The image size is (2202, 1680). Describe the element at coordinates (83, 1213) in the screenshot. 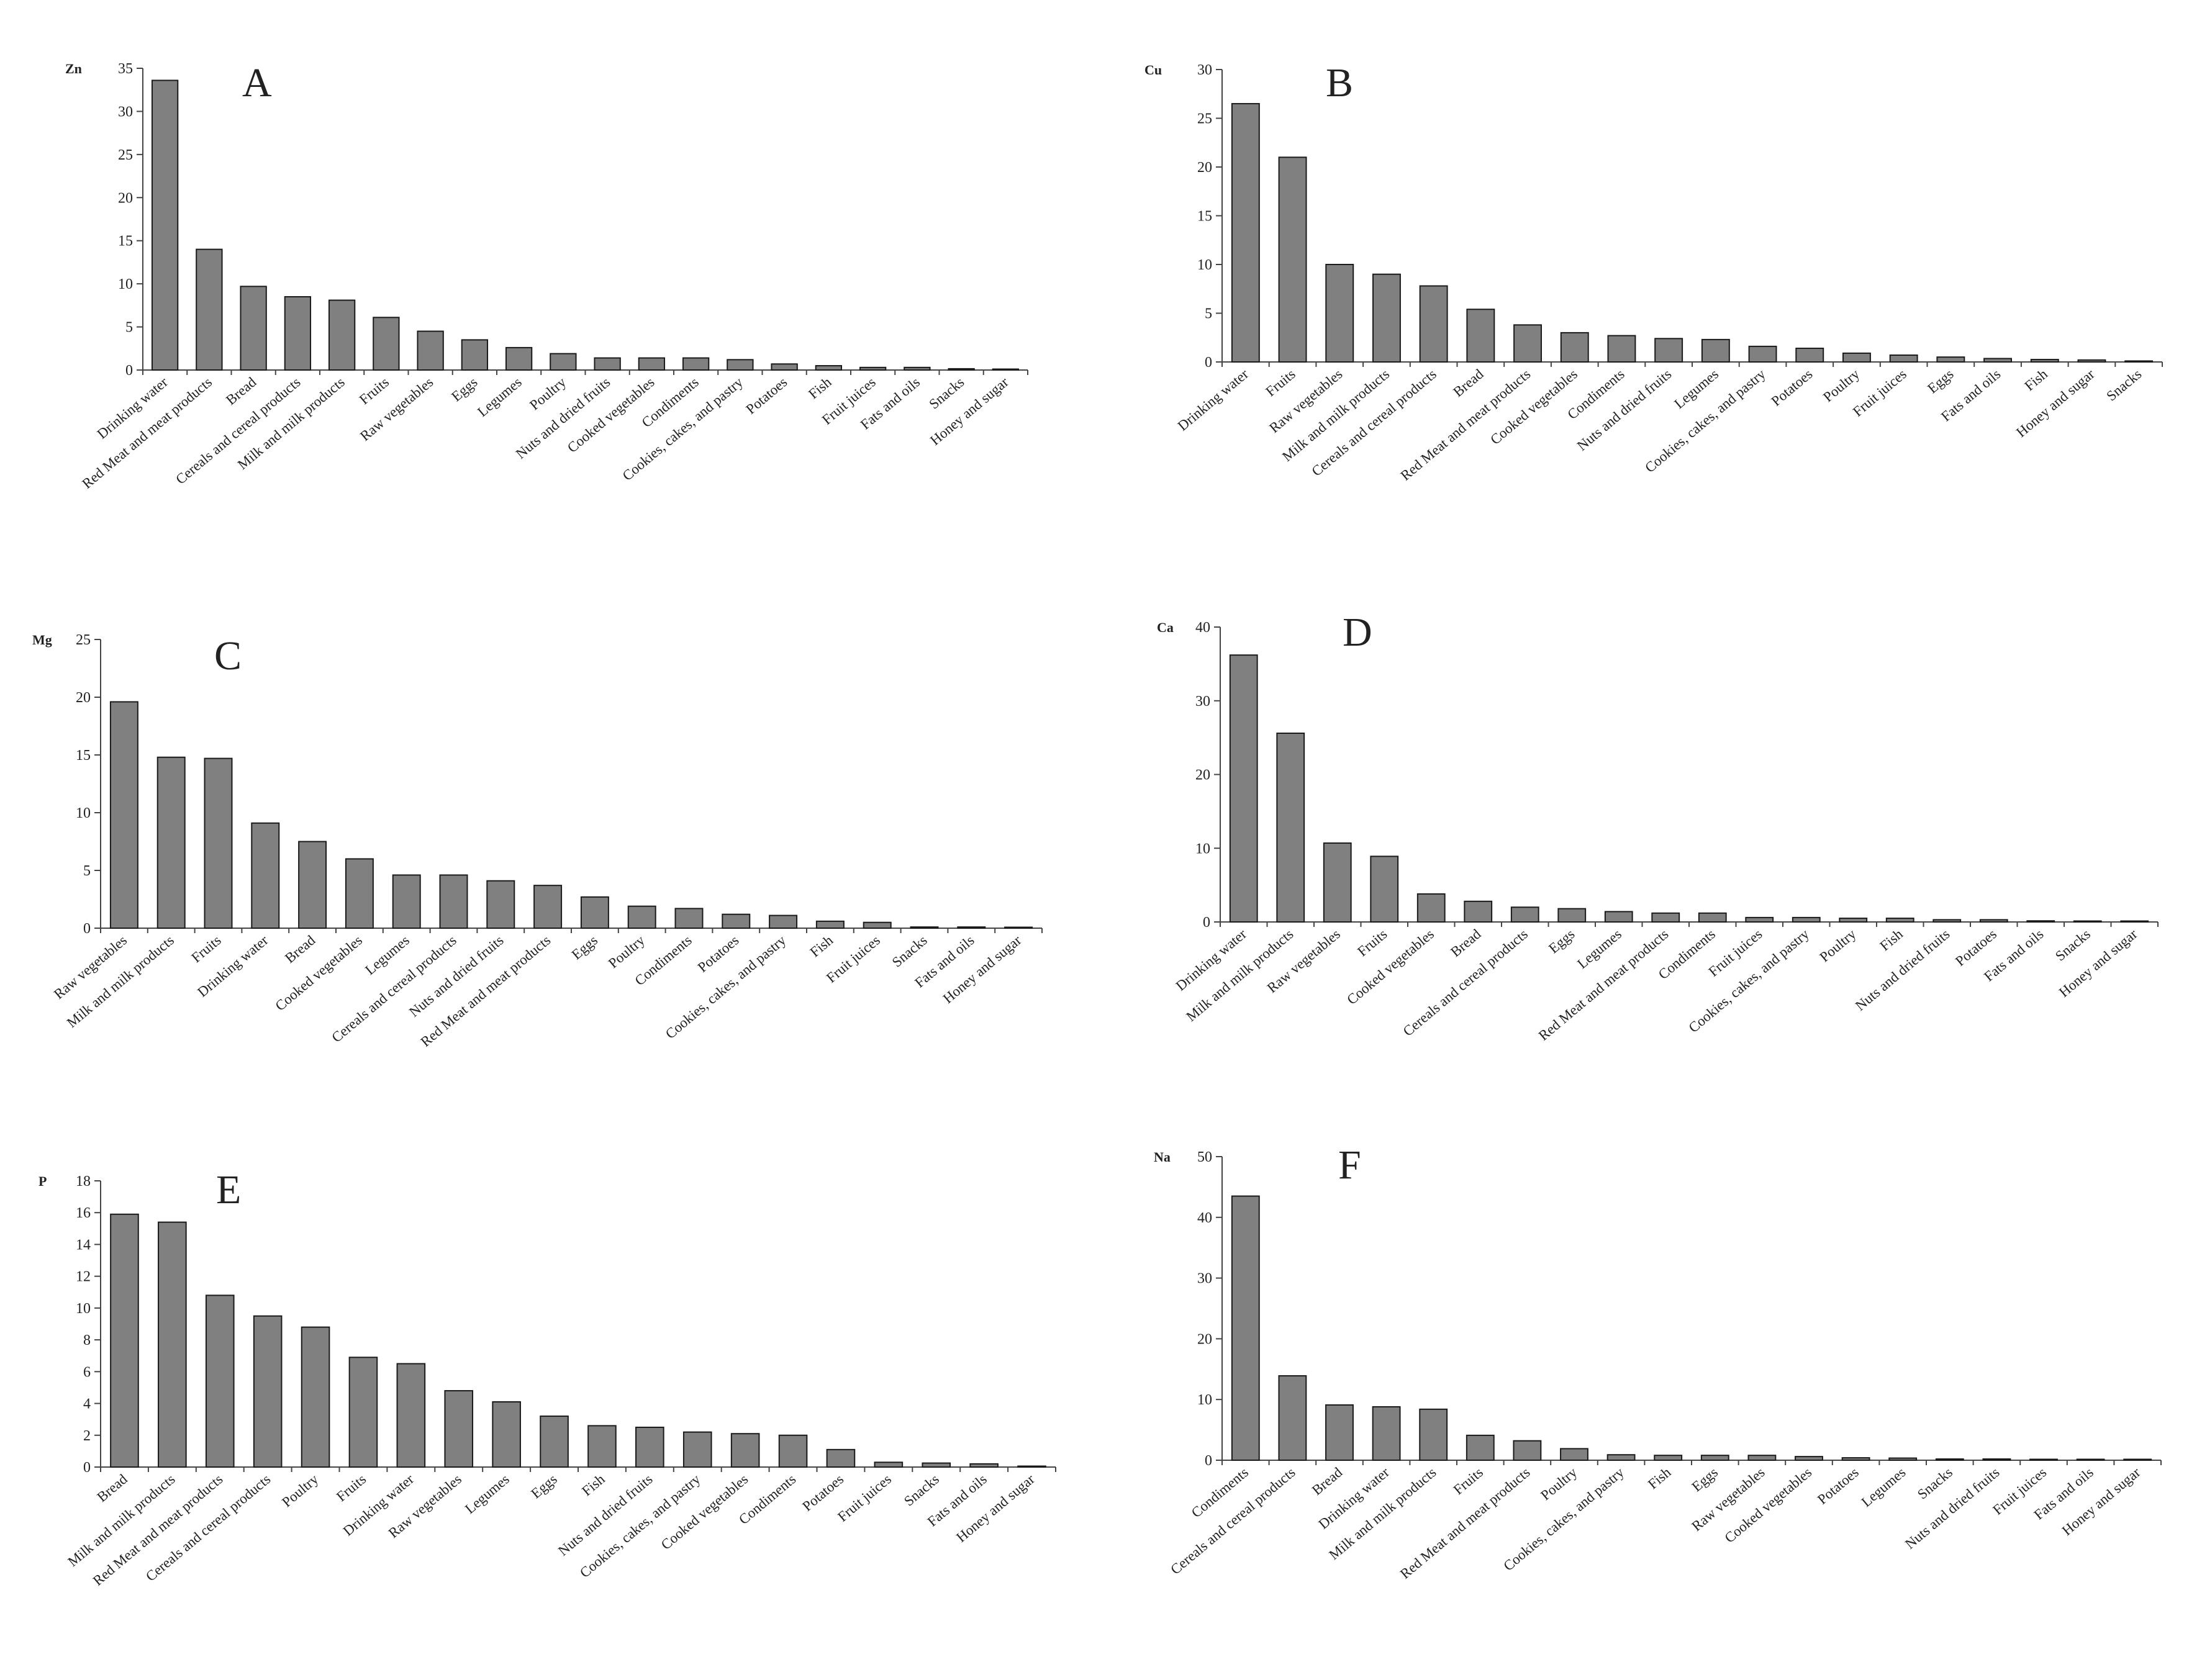

I see `y-tick-label: 16` at that location.